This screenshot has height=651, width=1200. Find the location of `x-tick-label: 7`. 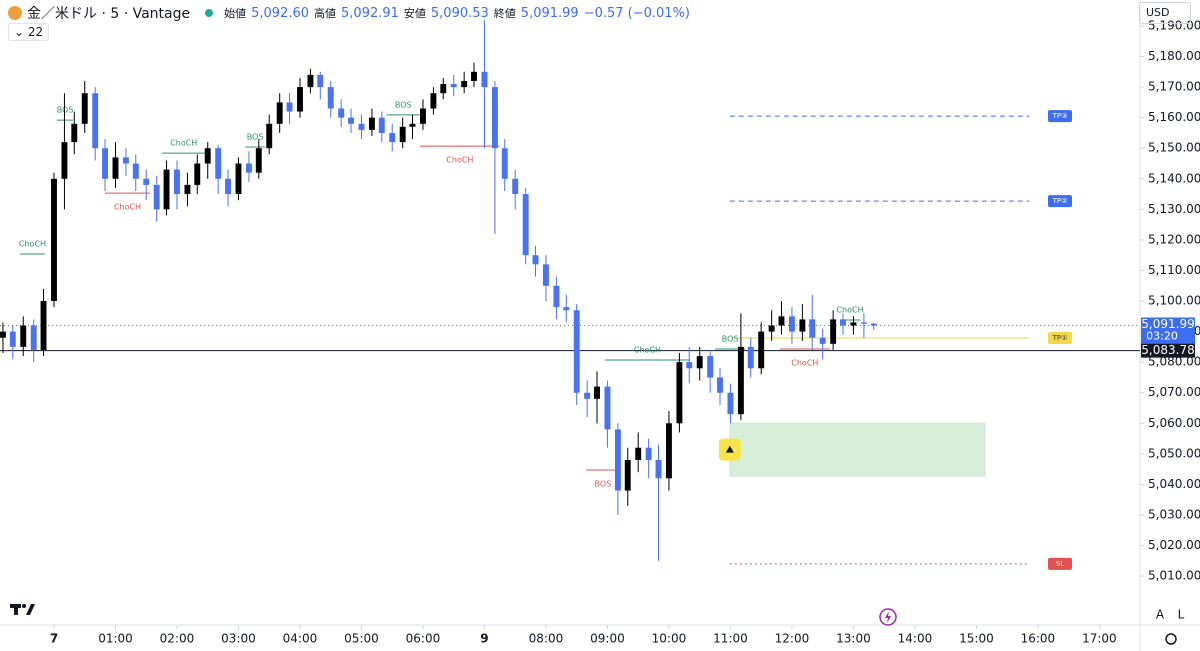

x-tick-label: 7 is located at coordinates (54, 639).